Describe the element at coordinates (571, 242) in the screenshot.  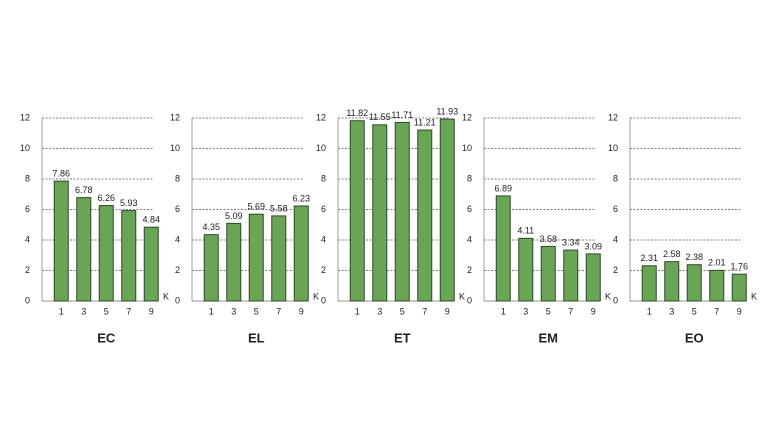
I see `data-label: 3.34` at that location.